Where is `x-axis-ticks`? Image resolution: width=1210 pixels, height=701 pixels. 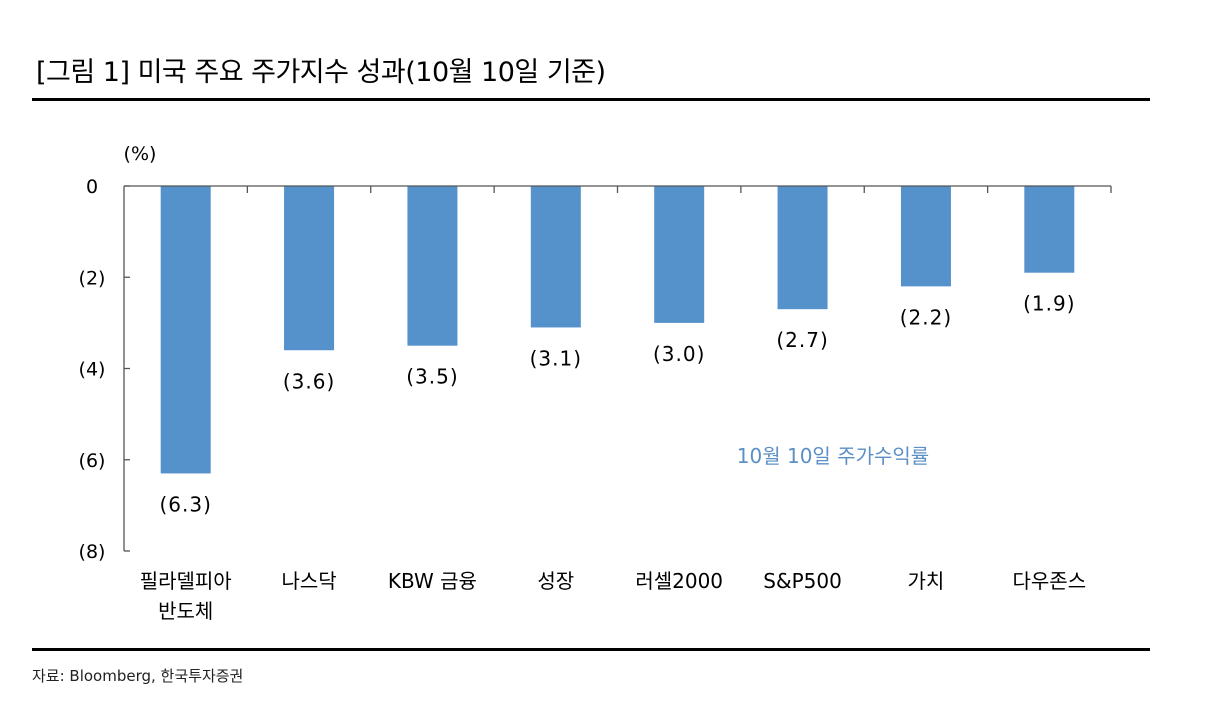
x-axis-ticks is located at coordinates (679, 189).